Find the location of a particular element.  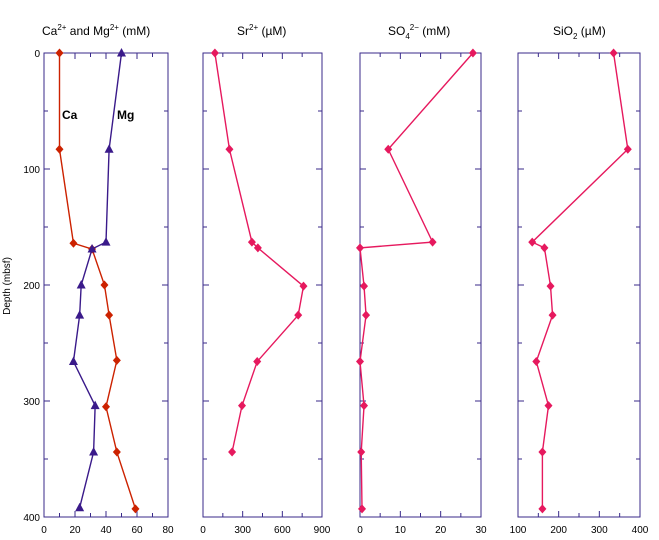

panel-title: SO42− (mM) is located at coordinates (419, 32).